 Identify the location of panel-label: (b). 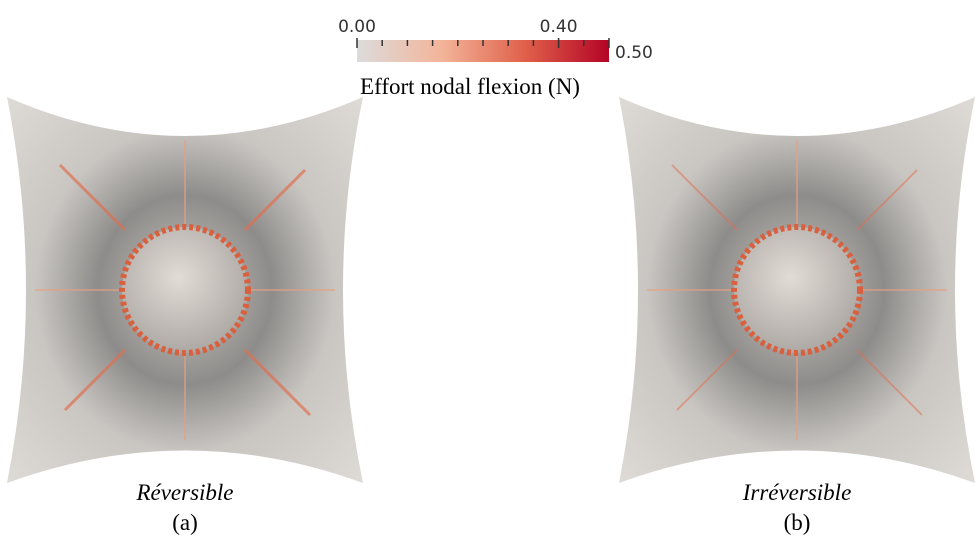
(797, 522).